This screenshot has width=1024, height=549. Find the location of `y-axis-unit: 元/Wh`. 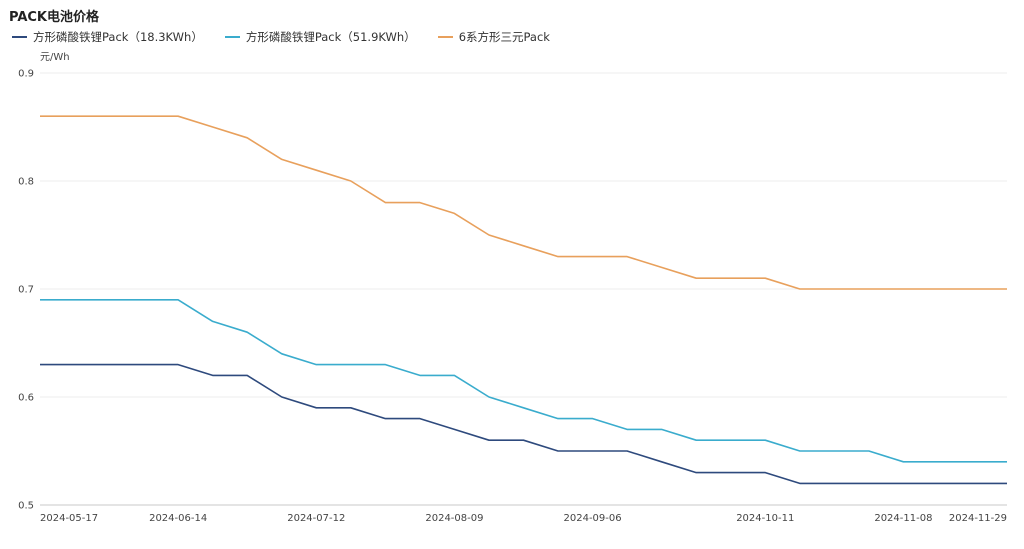

y-axis-unit: 元/Wh is located at coordinates (55, 57).